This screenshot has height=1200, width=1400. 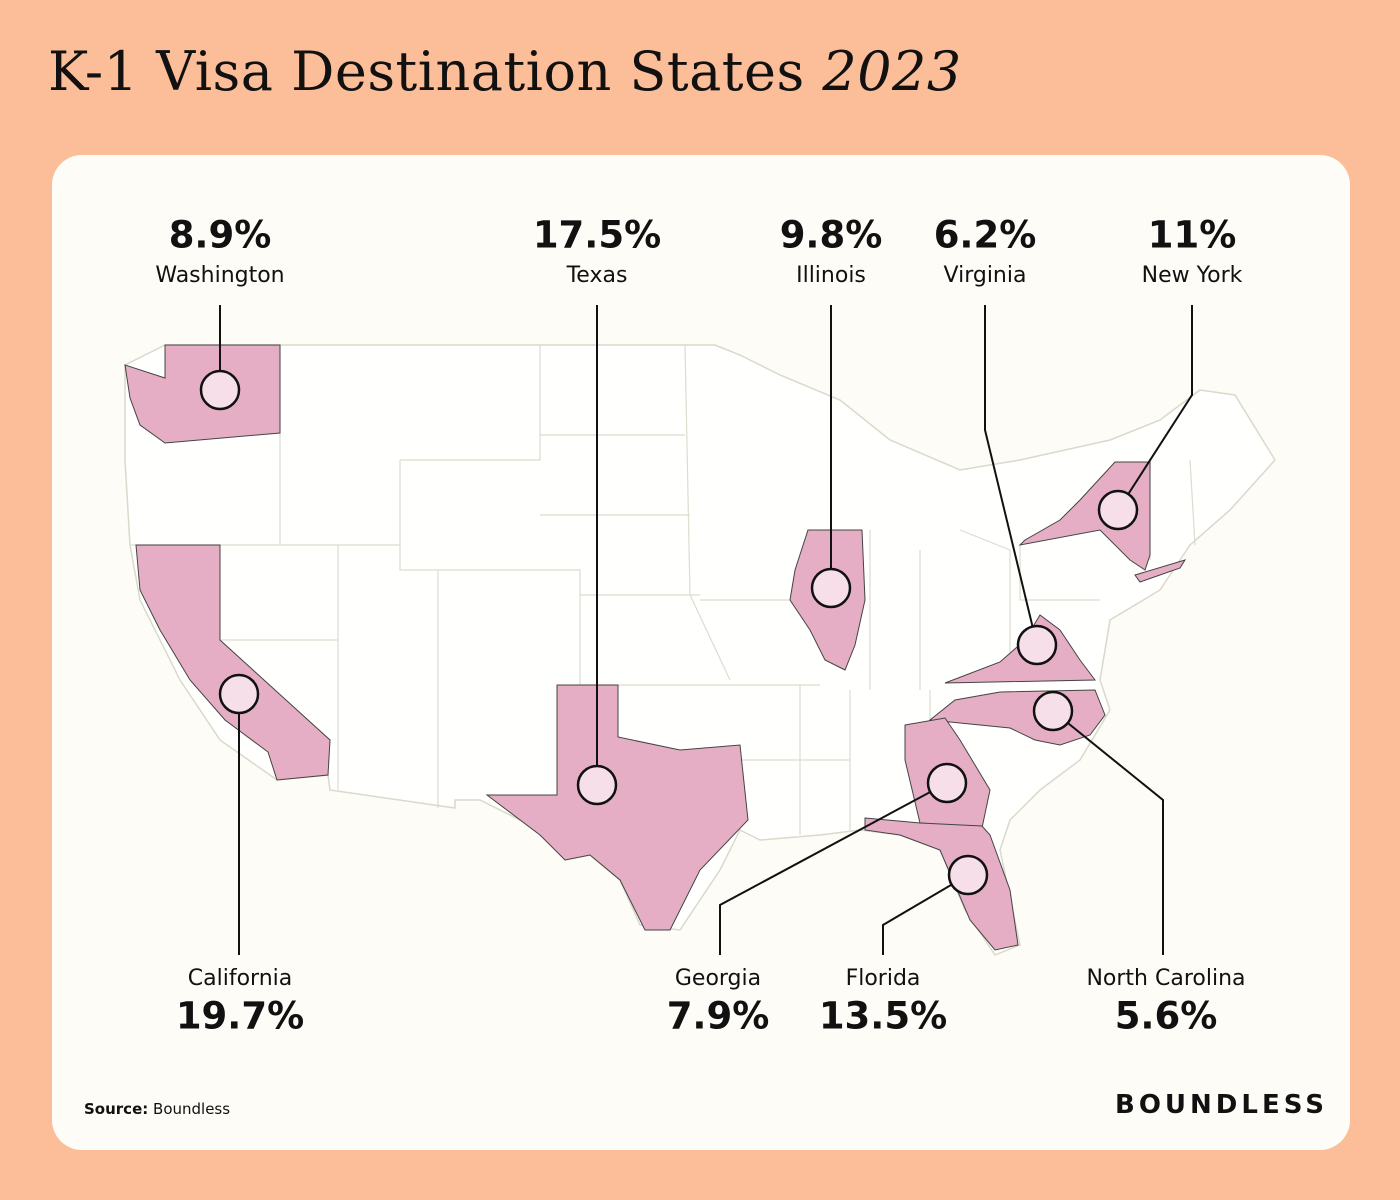 What do you see at coordinates (831, 275) in the screenshot?
I see `state-name: Illinois` at bounding box center [831, 275].